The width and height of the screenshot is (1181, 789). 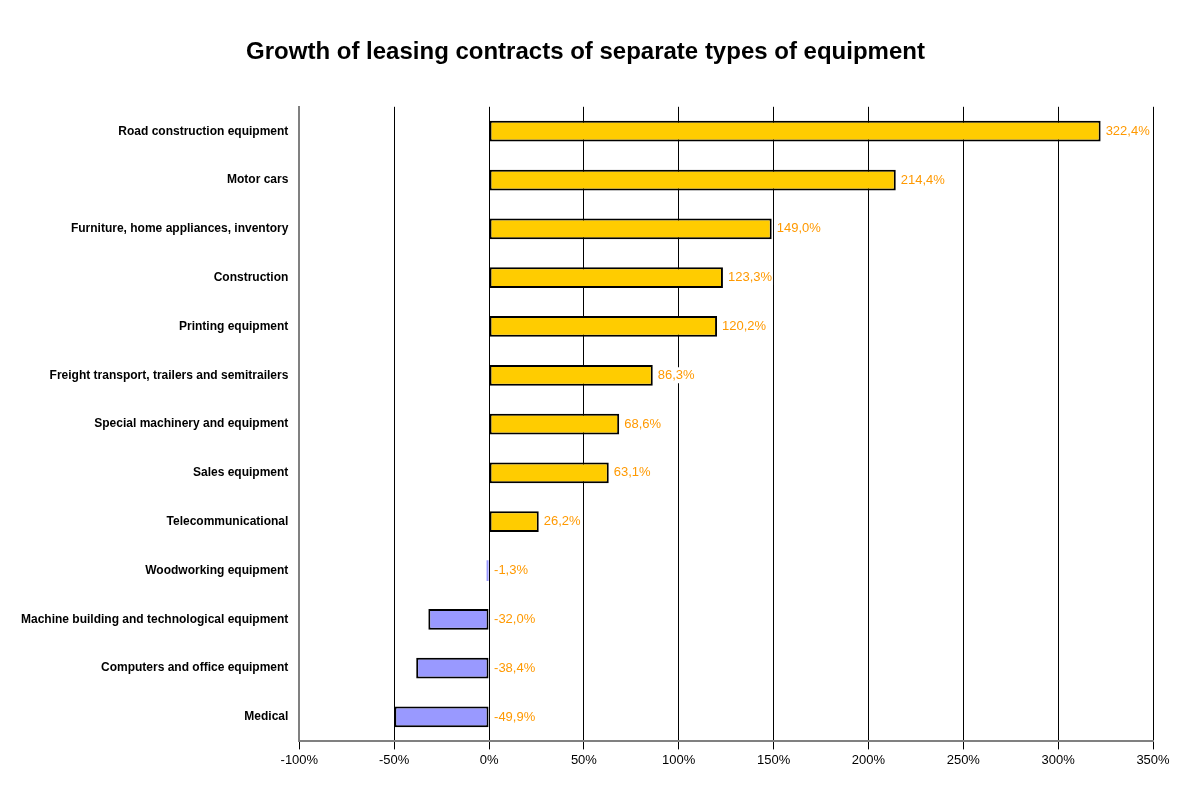 What do you see at coordinates (868, 759) in the screenshot?
I see `x-tick-label: 200%` at bounding box center [868, 759].